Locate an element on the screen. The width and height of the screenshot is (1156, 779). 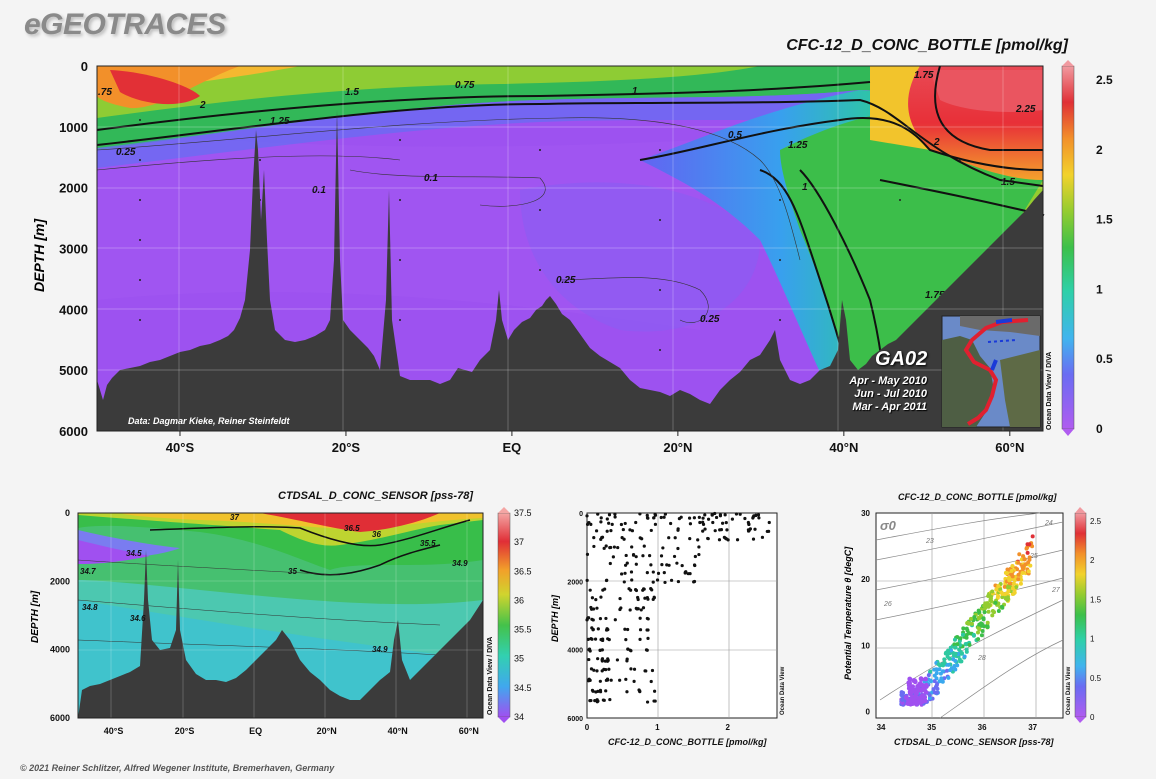
contour-label-075-w: .75 is located at coordinates (105, 92).